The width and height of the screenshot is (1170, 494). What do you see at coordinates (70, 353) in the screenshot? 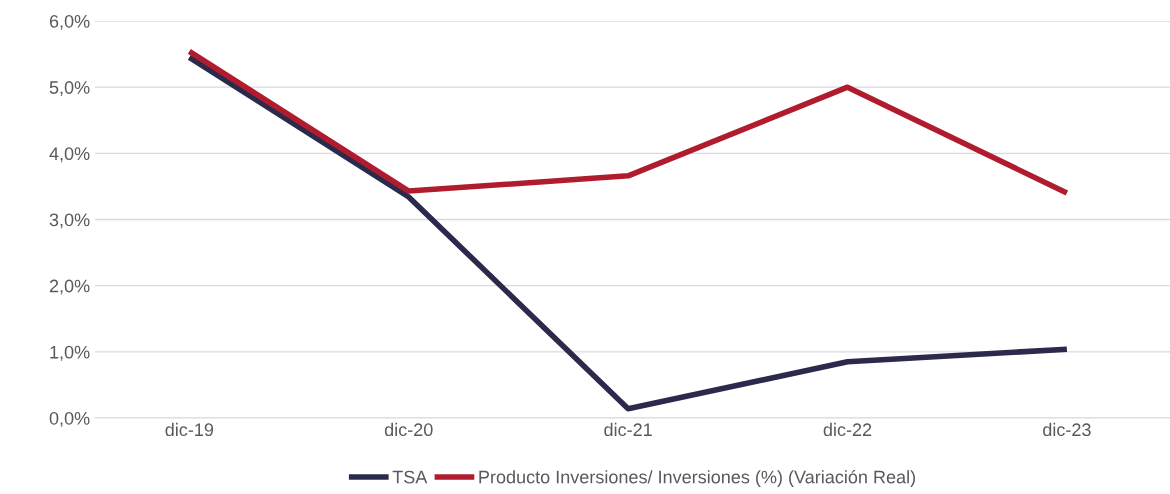
I see `y-tick-label: 1,0%` at bounding box center [70, 353].